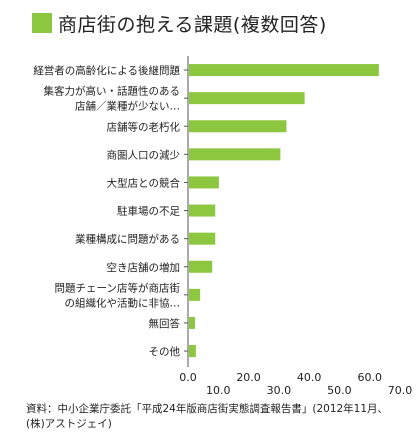 The image size is (418, 437). I want to click on category-label: 集客力が高い・話題性のある, so click(112, 91).